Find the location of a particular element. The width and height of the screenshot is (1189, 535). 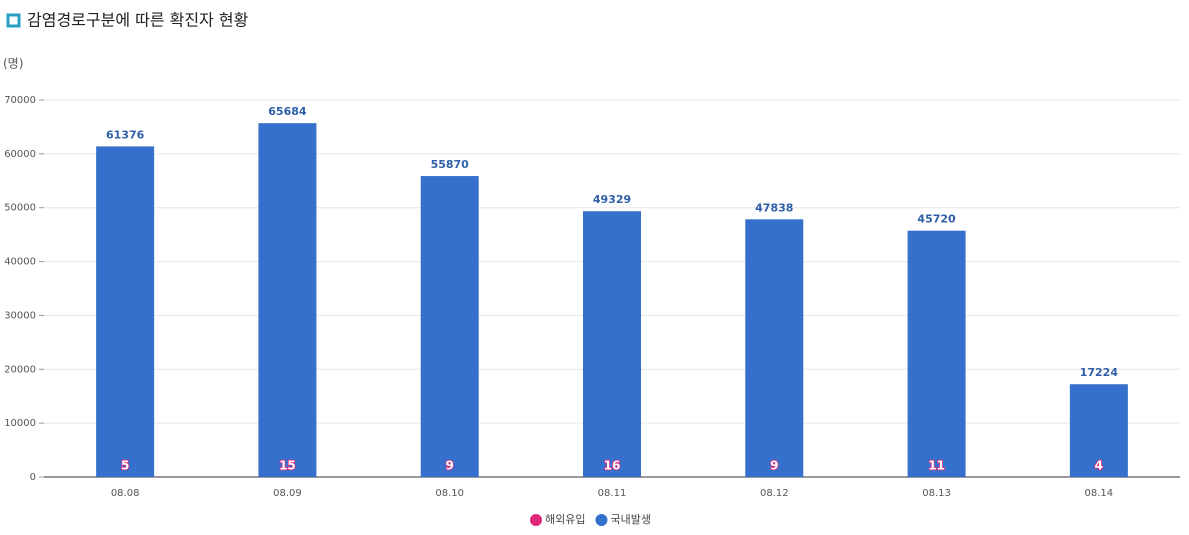

data-label: 49329 is located at coordinates (612, 199).